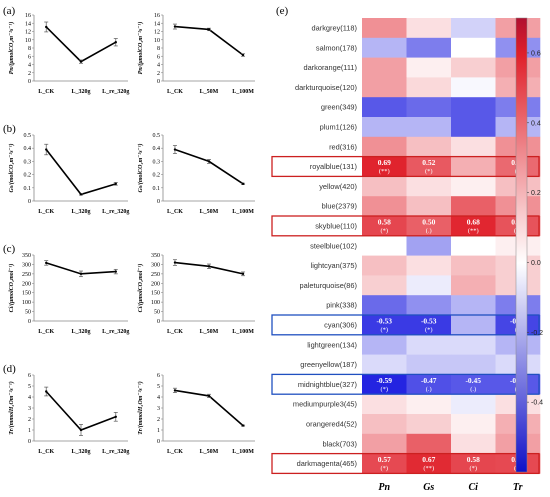  What do you see at coordinates (29, 409) in the screenshot?
I see `y-tick-label: 3` at bounding box center [29, 409].